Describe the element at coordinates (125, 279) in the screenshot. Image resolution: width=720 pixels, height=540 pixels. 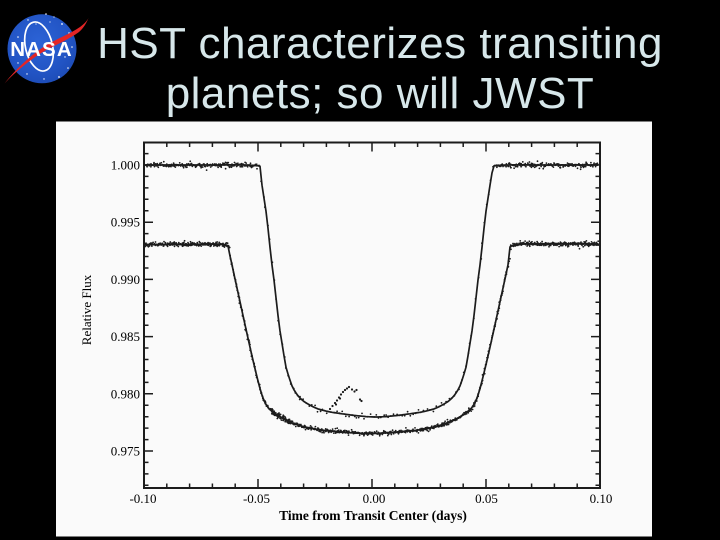
I see `svg-text: 0.990` at that location.